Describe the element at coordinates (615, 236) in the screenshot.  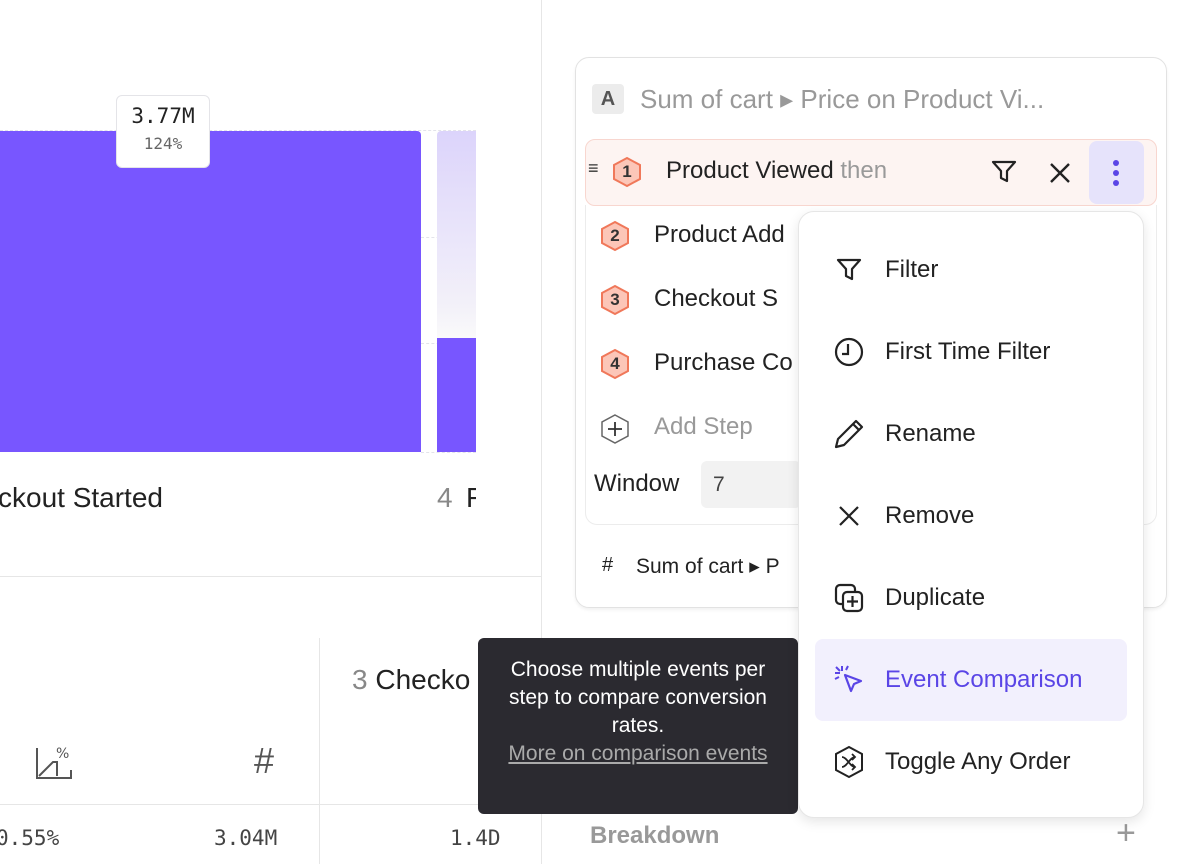
I see `step-badge: 2` at that location.